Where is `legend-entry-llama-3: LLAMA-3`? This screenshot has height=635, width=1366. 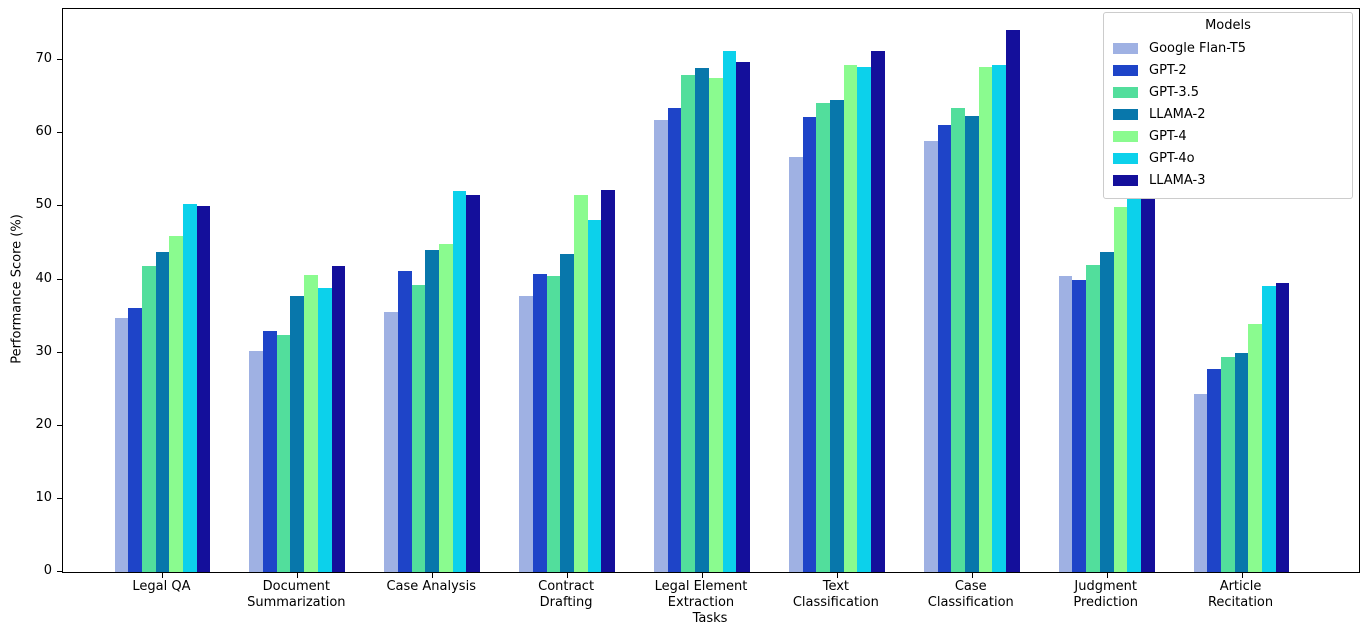 legend-entry-llama-3: LLAMA-3 is located at coordinates (1228, 180).